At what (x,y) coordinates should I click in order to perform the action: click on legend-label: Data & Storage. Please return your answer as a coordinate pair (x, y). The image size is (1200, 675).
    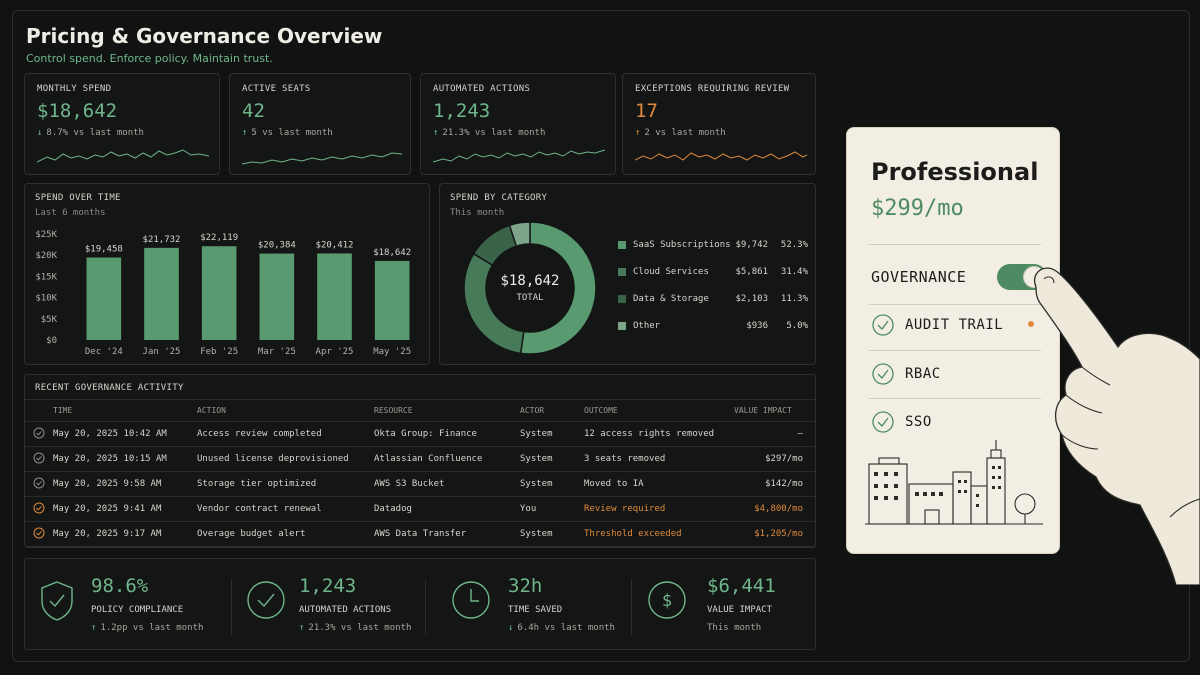
    Looking at the image, I should click on (671, 299).